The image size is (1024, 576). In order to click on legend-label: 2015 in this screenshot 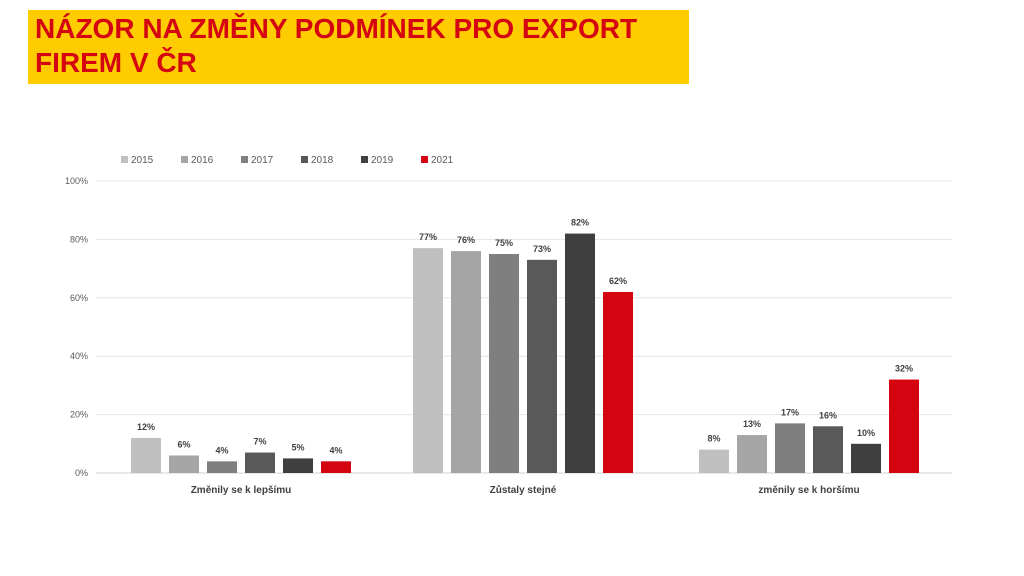, I will do `click(142, 160)`.